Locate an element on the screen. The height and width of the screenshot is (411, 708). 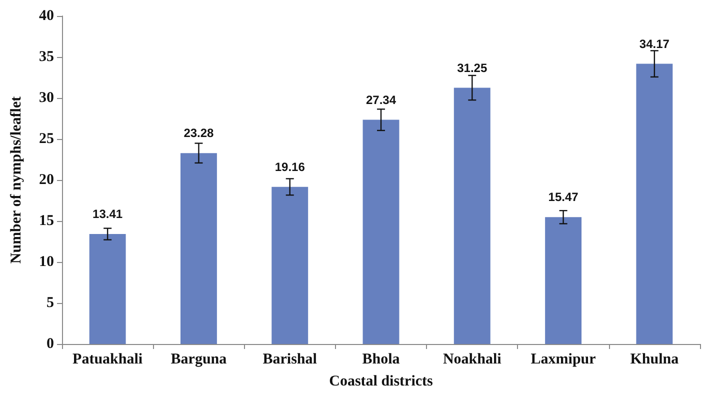
y-tick-label: 30 is located at coordinates (46, 98).